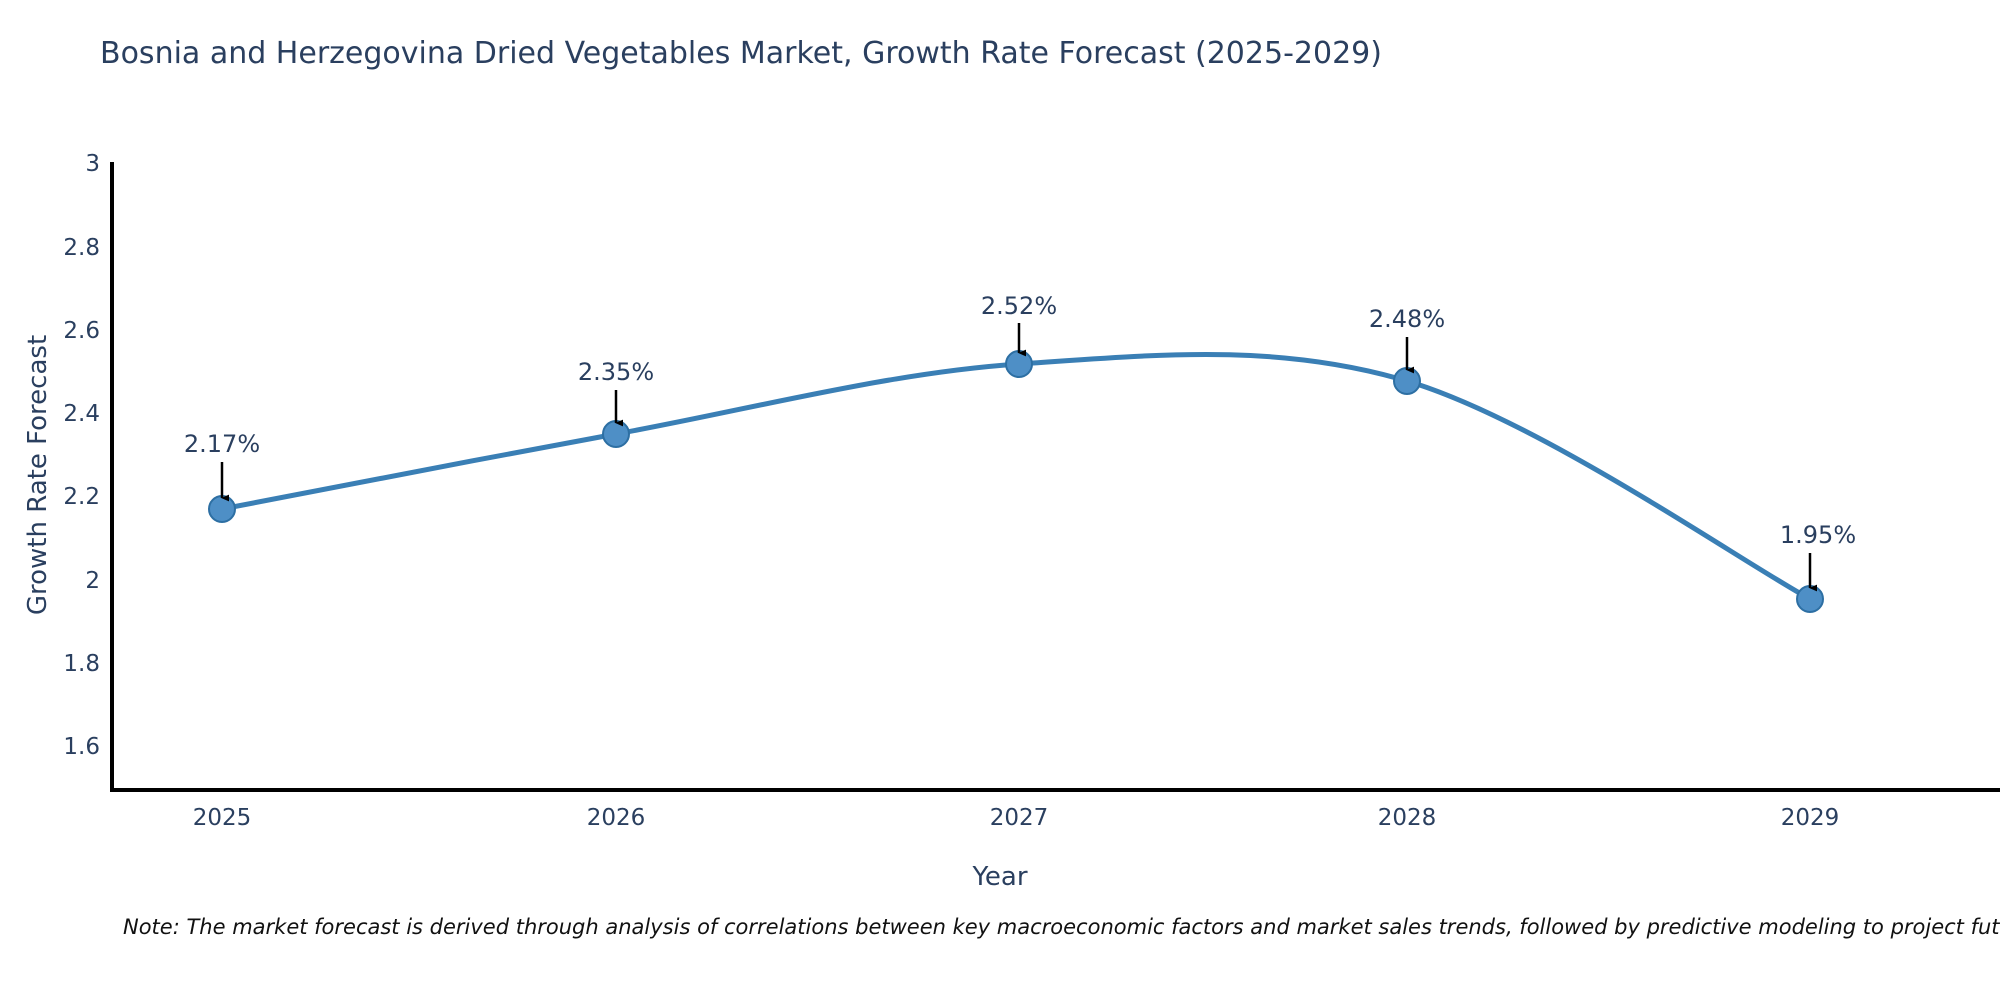  Describe the element at coordinates (81, 664) in the screenshot. I see `y-tick-label: 1.8` at that location.